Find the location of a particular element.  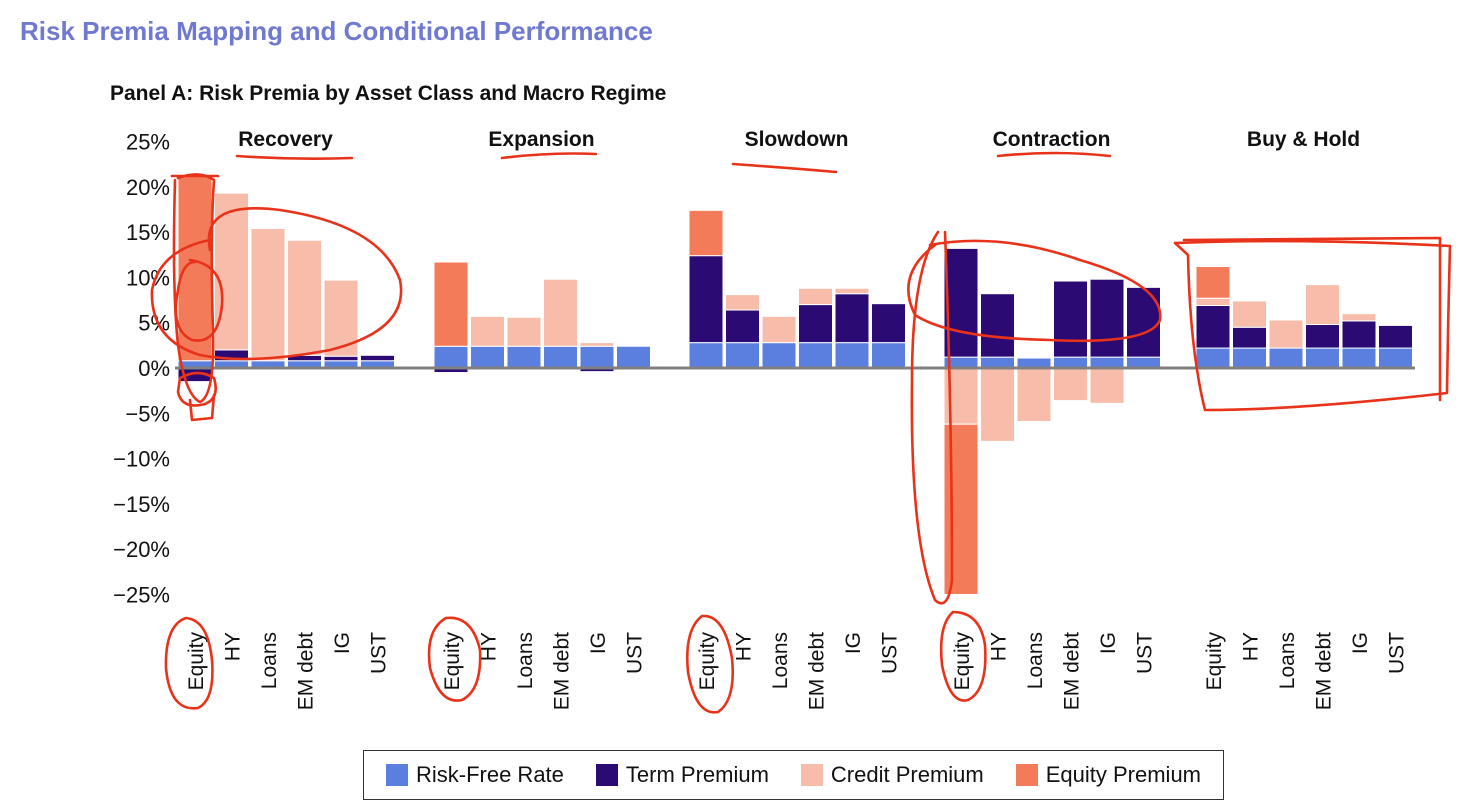

legend-label: Credit Premium is located at coordinates (907, 774).